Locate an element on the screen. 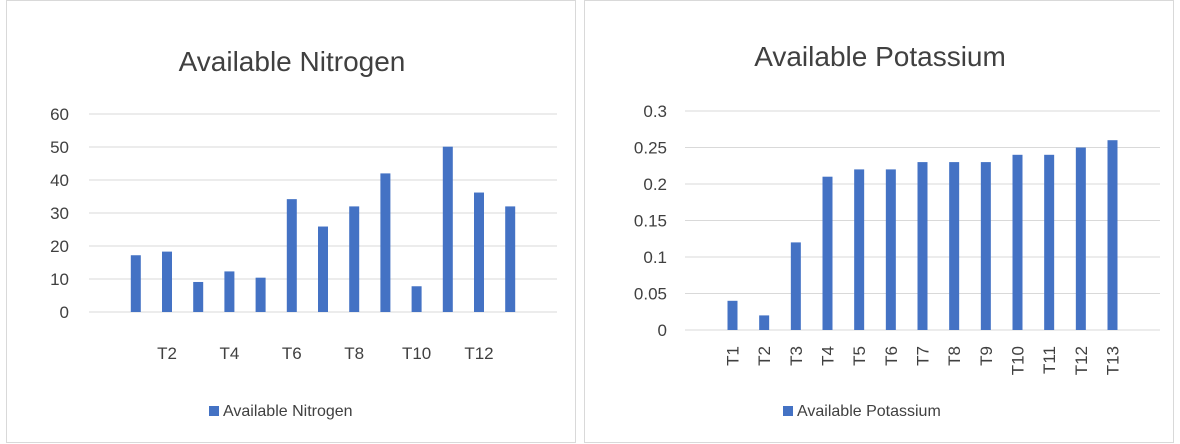 This screenshot has height=444, width=1180. x-tick-label: T5 is located at coordinates (859, 356).